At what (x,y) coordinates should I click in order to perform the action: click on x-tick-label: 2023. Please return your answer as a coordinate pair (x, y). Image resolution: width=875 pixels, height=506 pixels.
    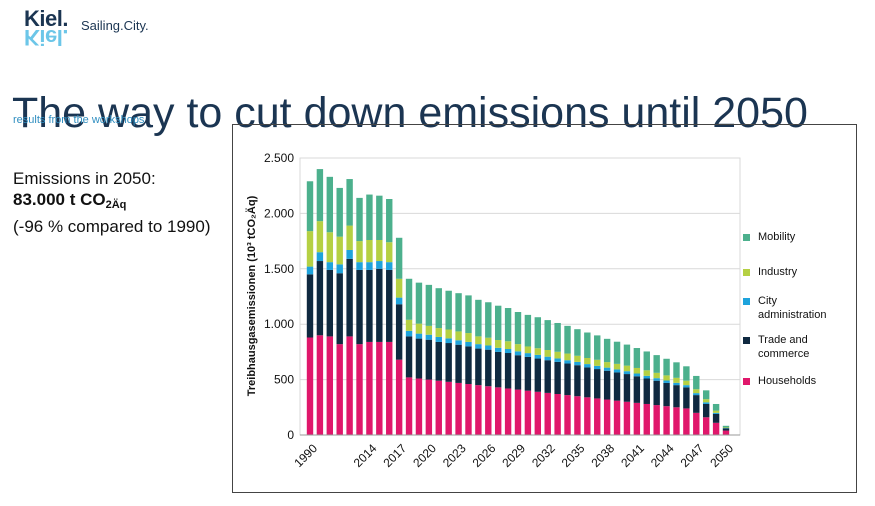
    Looking at the image, I should click on (454, 455).